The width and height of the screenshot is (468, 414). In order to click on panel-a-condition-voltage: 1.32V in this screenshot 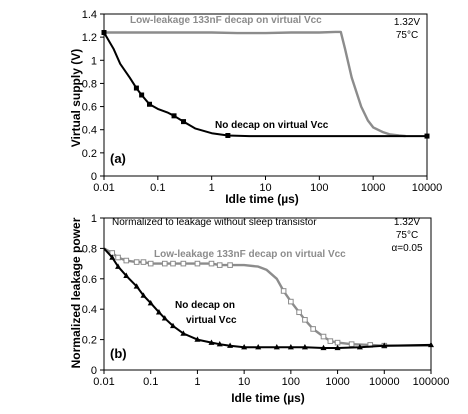, I will do `click(407, 22)`.